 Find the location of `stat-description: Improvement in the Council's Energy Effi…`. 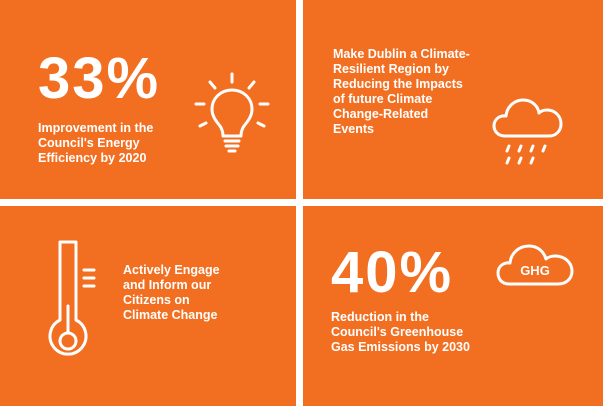

stat-description: Improvement in the Council's Energy Effi… is located at coordinates (96, 143).